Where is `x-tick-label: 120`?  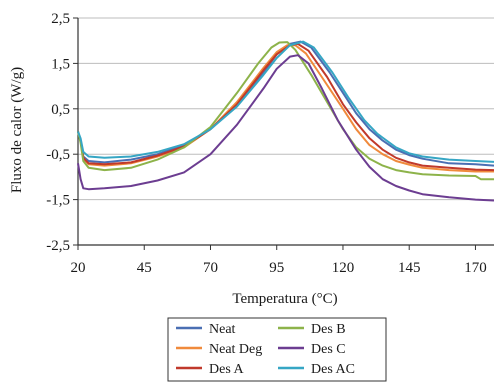
x-tick-label: 120 is located at coordinates (343, 268).